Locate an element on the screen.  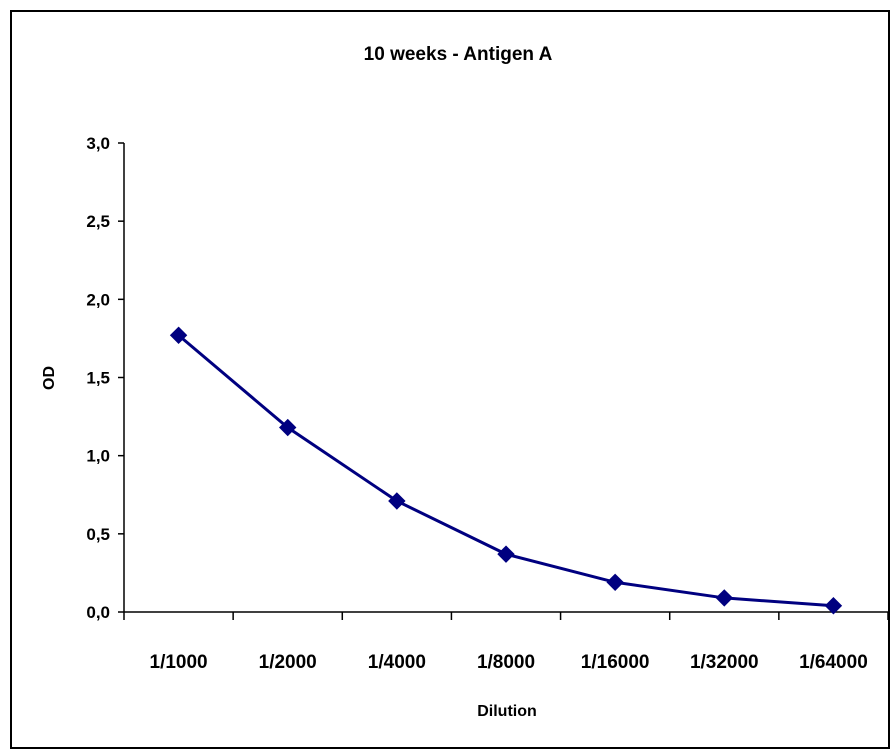
x-axis-title: Dilution is located at coordinates (507, 711).